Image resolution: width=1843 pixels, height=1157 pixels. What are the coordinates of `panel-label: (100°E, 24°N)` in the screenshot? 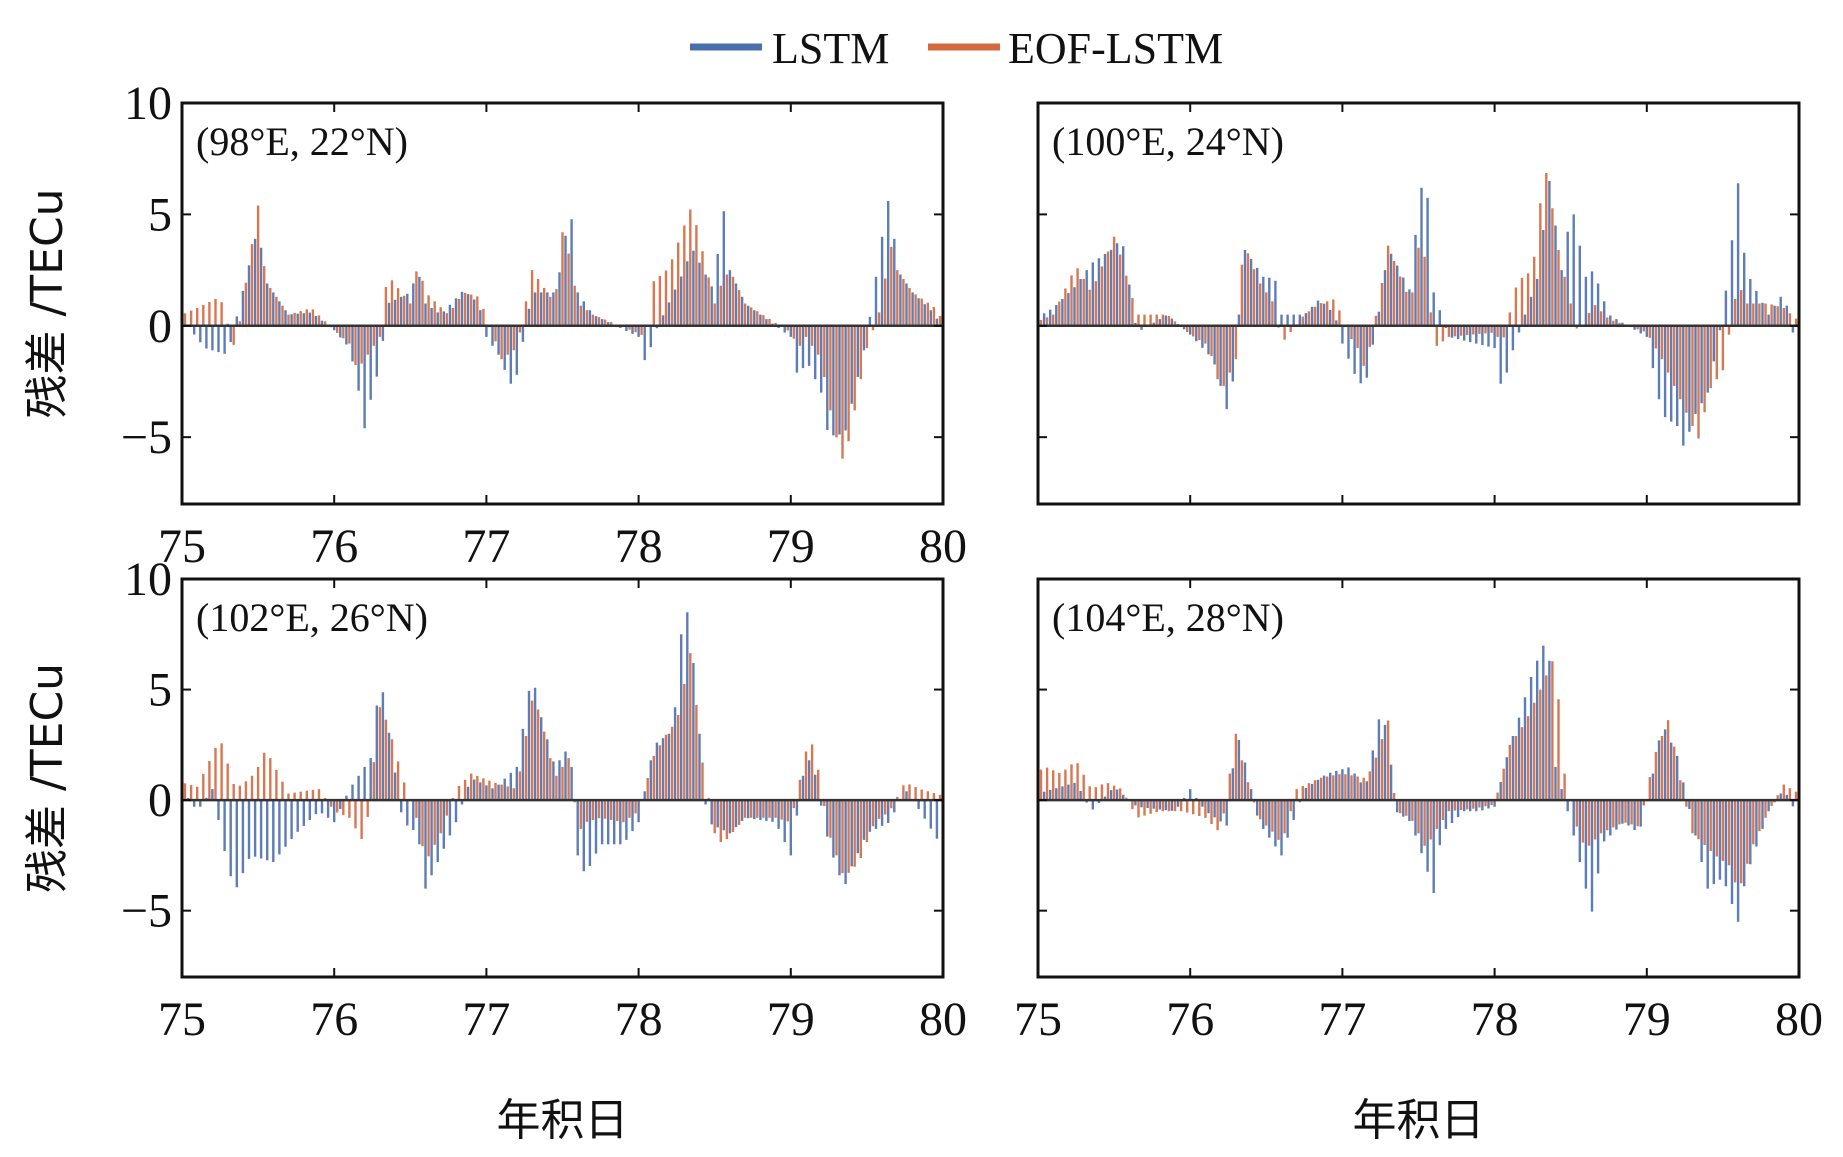 It's located at (1168, 141).